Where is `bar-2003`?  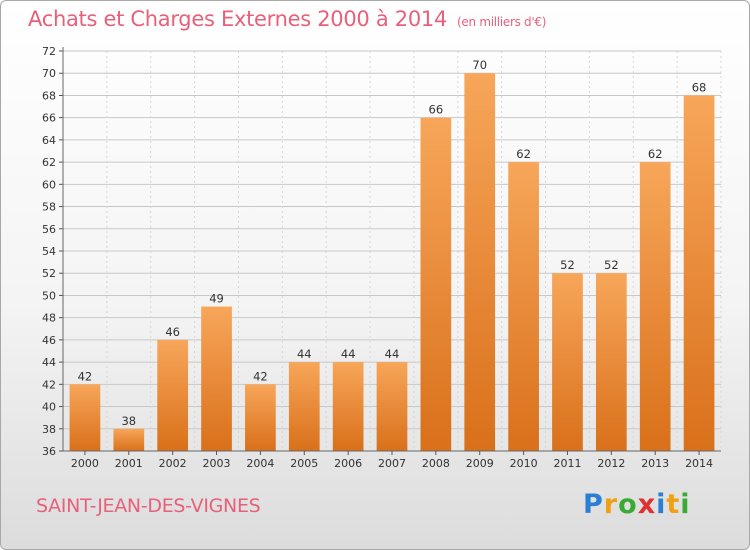 bar-2003 is located at coordinates (216, 378).